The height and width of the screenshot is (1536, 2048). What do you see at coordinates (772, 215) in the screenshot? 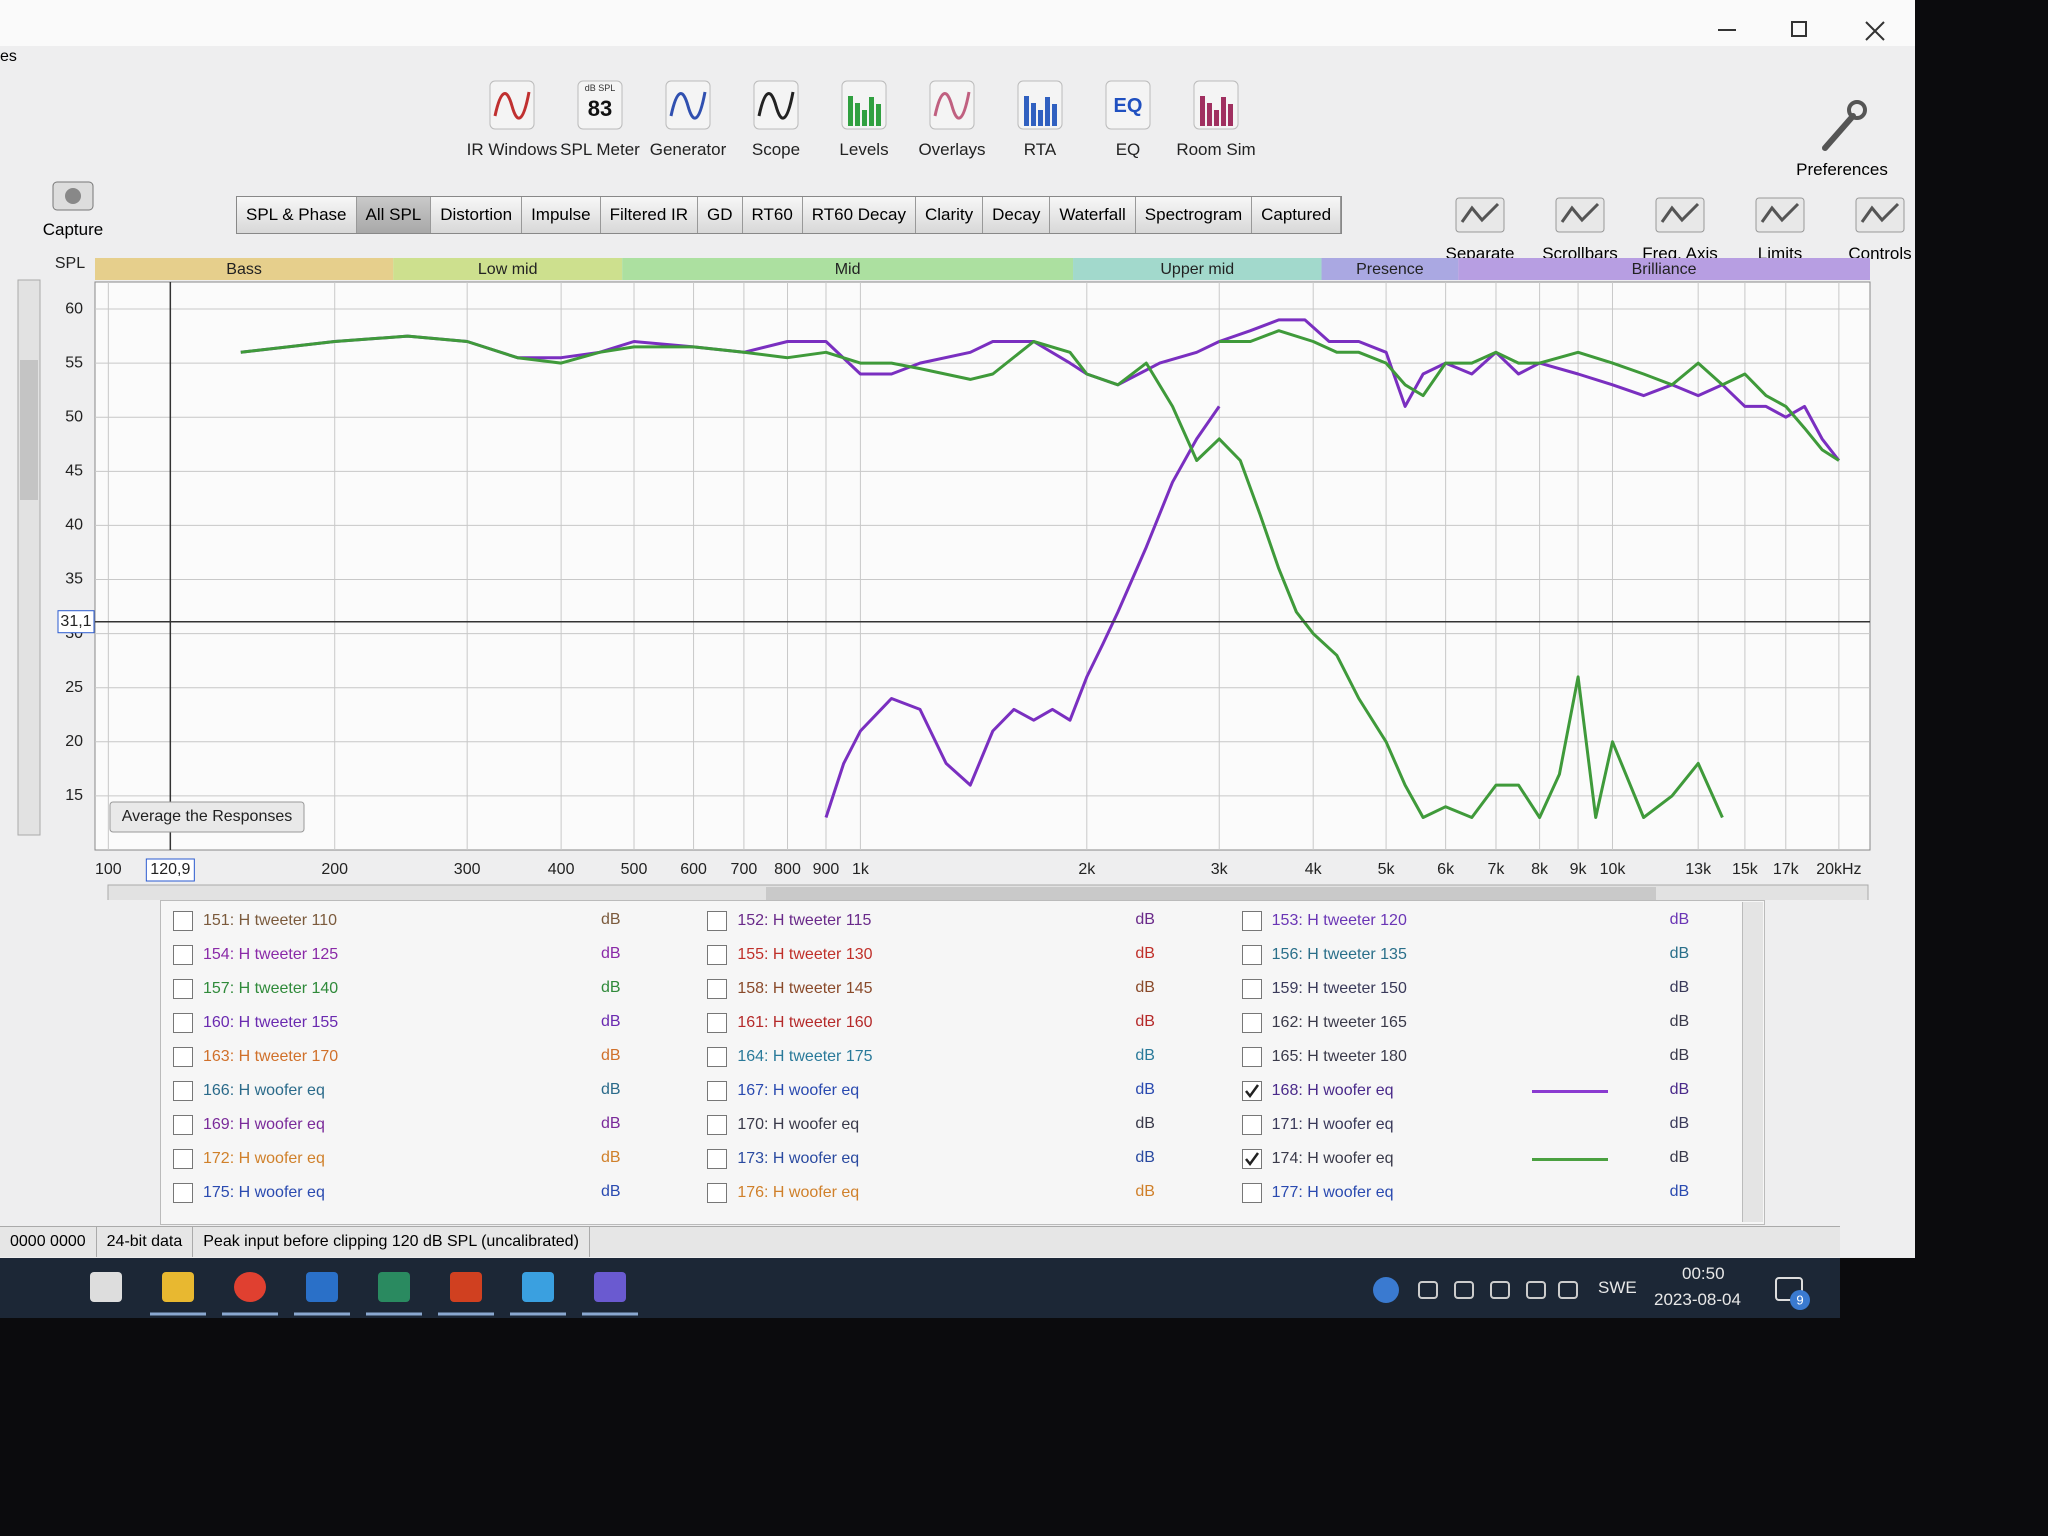
I see `graph-tab: RT60` at bounding box center [772, 215].